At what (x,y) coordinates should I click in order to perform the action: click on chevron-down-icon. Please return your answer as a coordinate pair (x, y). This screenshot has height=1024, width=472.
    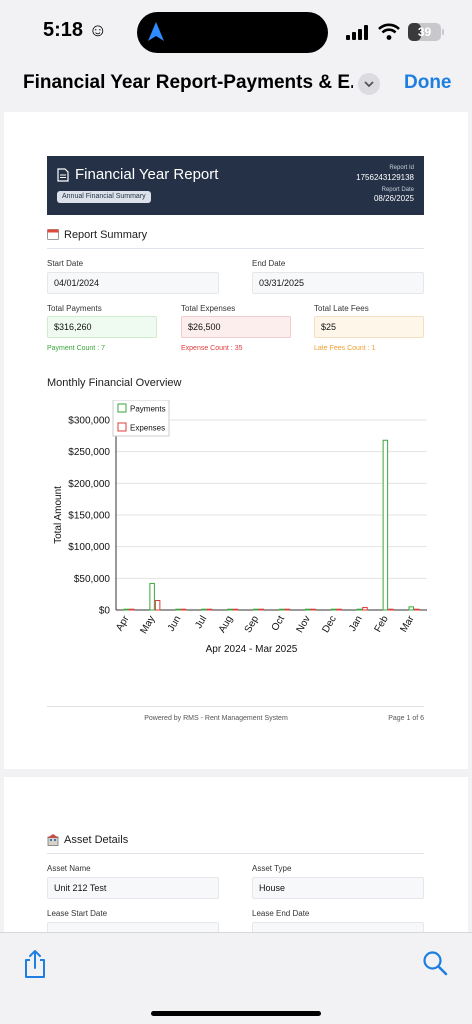
    Looking at the image, I should click on (369, 84).